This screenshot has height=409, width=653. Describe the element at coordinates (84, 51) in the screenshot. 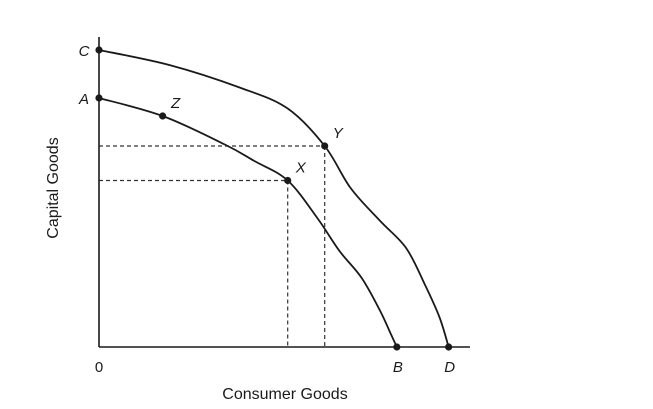

I see `point-label-c: C` at that location.